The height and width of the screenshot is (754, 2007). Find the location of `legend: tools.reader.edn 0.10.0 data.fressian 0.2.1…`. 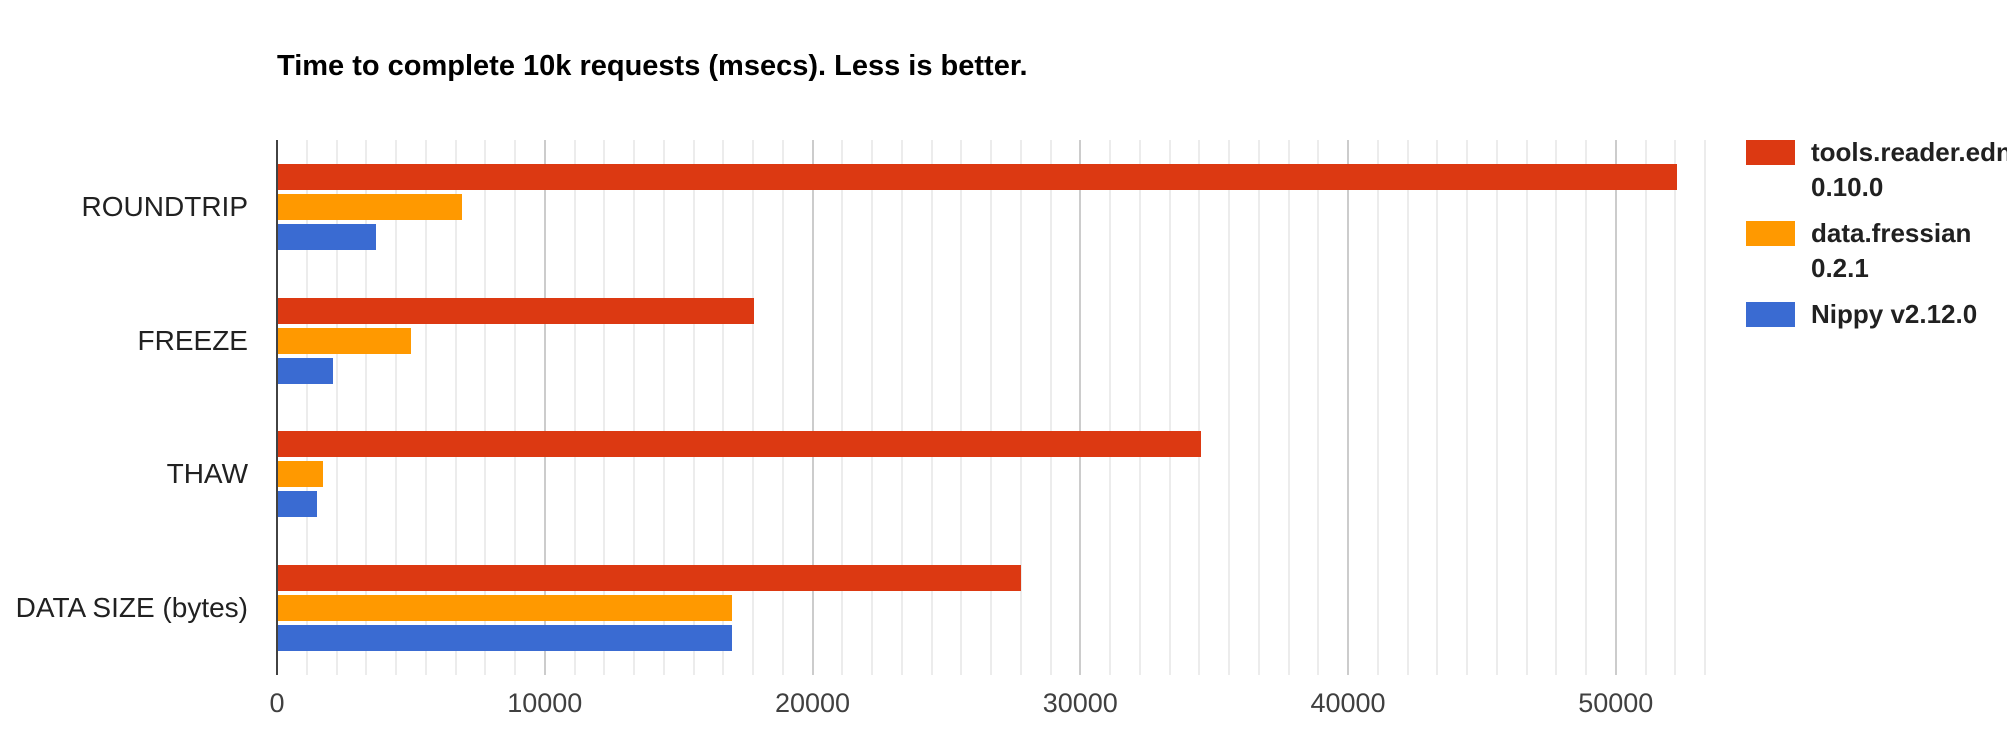

legend: tools.reader.edn 0.10.0 data.fressian 0.2.1… is located at coordinates (1876, 239).